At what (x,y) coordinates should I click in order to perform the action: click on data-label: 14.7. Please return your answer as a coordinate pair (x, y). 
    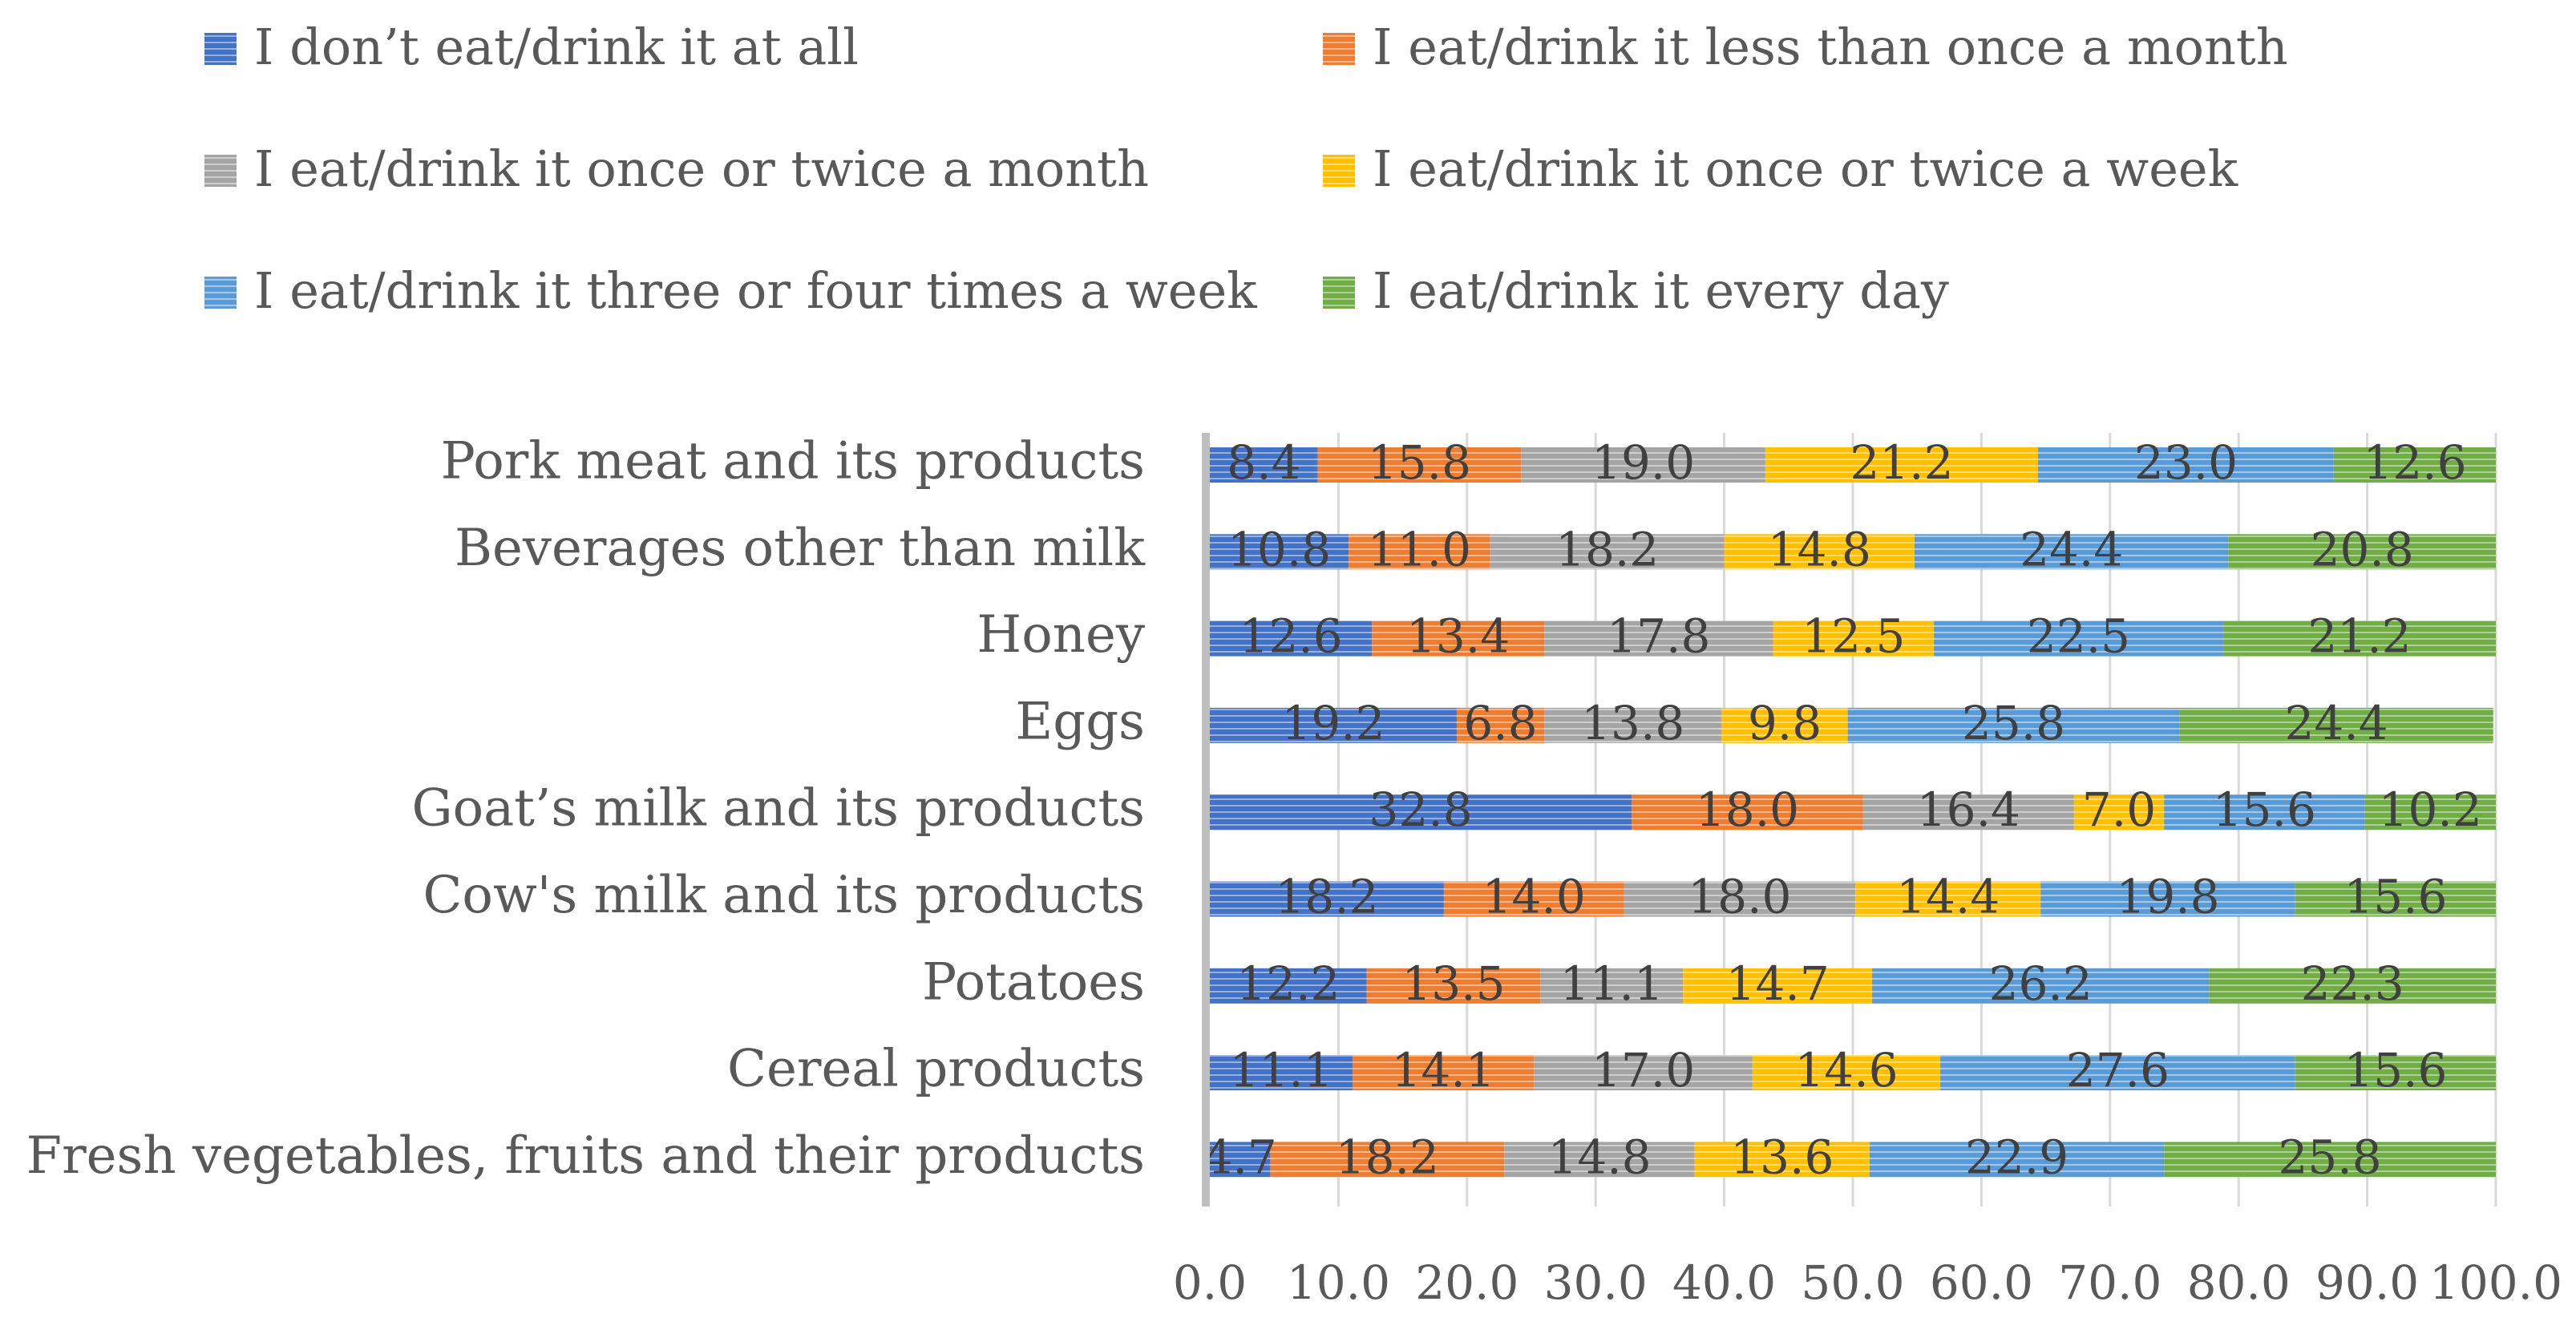
    Looking at the image, I should click on (1778, 983).